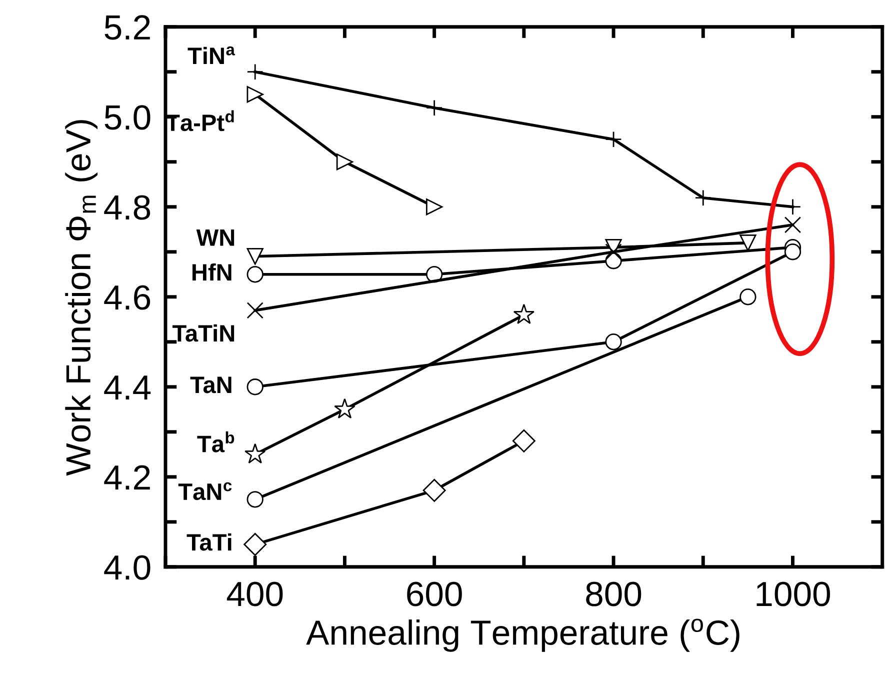 Image resolution: width=885 pixels, height=688 pixels. What do you see at coordinates (127, 388) in the screenshot?
I see `y-tick-label: 4.4` at bounding box center [127, 388].